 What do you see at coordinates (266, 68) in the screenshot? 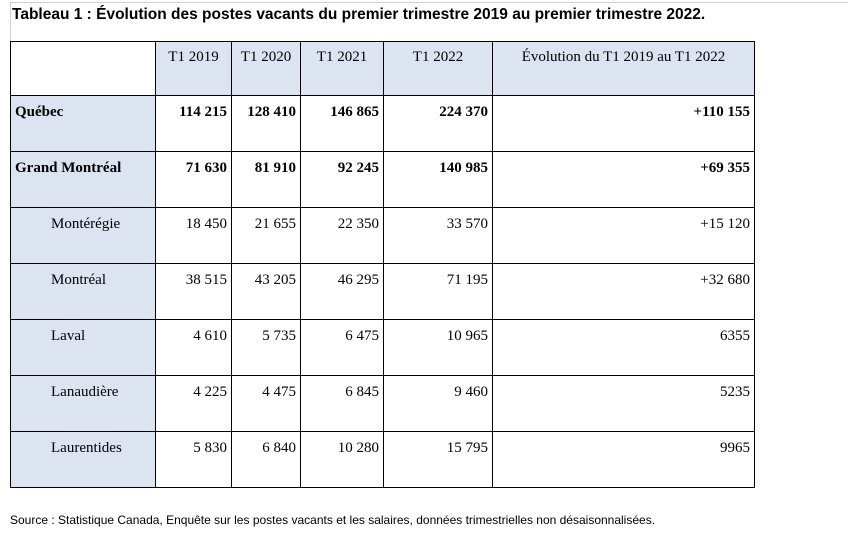
I see `header-t1-2020: T1 2020` at bounding box center [266, 68].